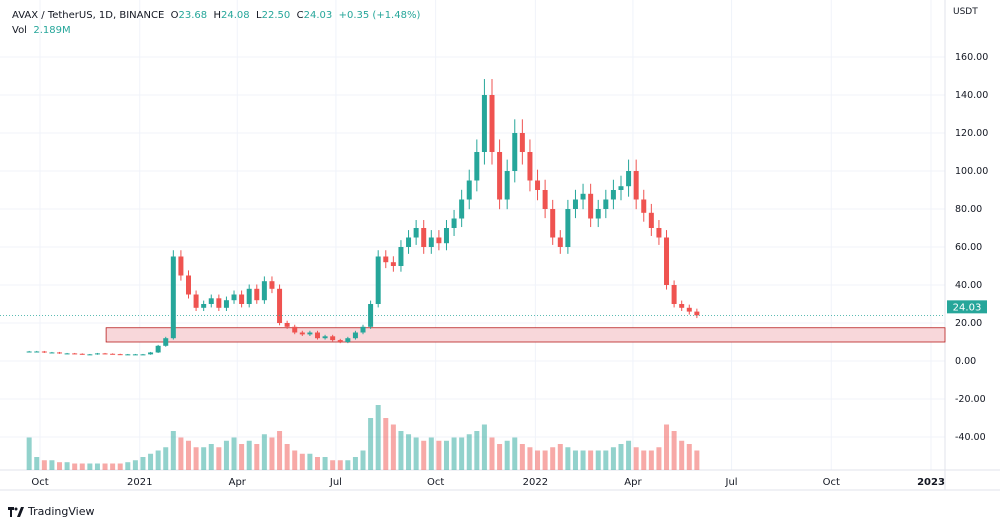 The width and height of the screenshot is (1000, 524). I want to click on volume-value: 2.189M, so click(52, 30).